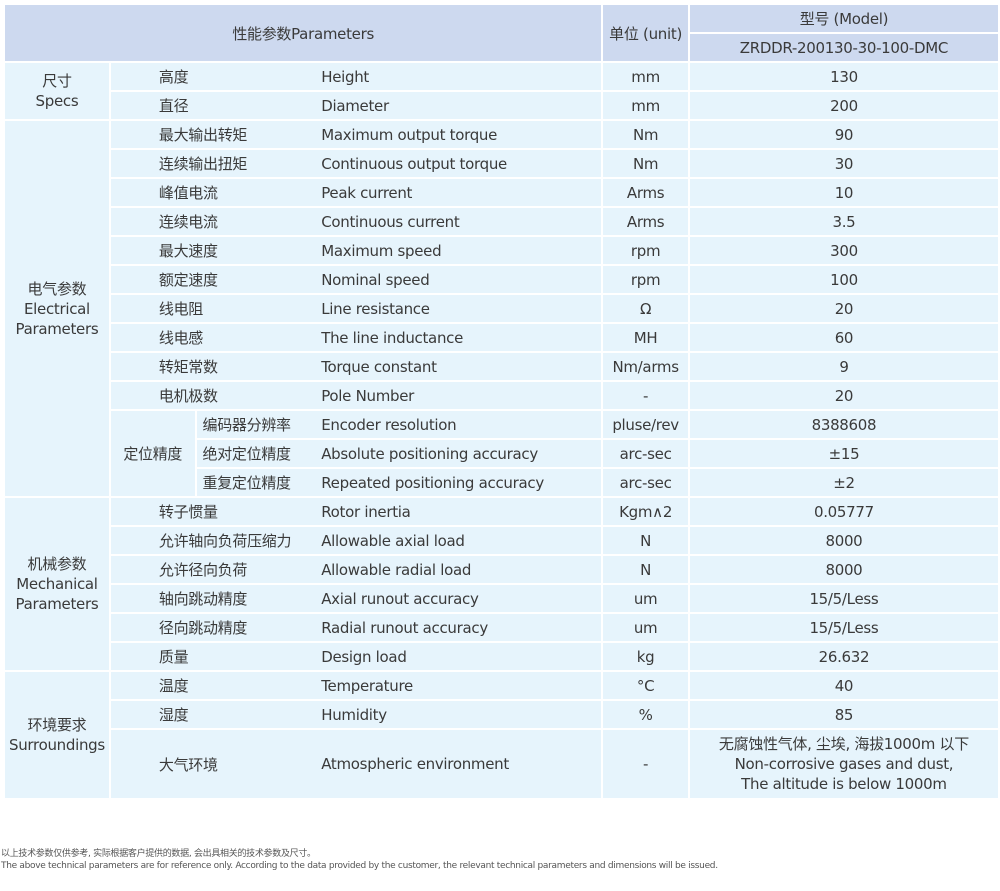 This screenshot has height=891, width=1000. What do you see at coordinates (843, 685) in the screenshot?
I see `param-value: 40` at bounding box center [843, 685].